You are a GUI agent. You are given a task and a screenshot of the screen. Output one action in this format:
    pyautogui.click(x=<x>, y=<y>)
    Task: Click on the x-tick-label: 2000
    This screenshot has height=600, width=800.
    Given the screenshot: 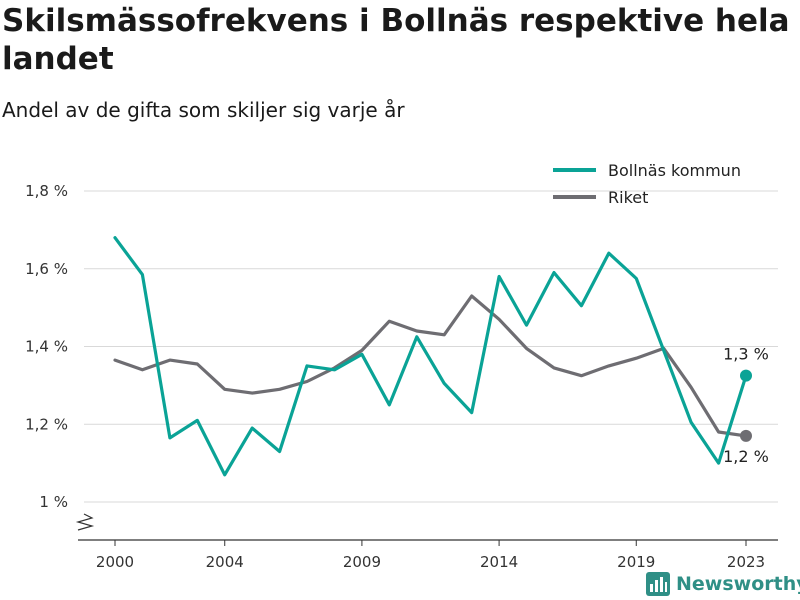 What is the action you would take?
    pyautogui.click(x=115, y=562)
    